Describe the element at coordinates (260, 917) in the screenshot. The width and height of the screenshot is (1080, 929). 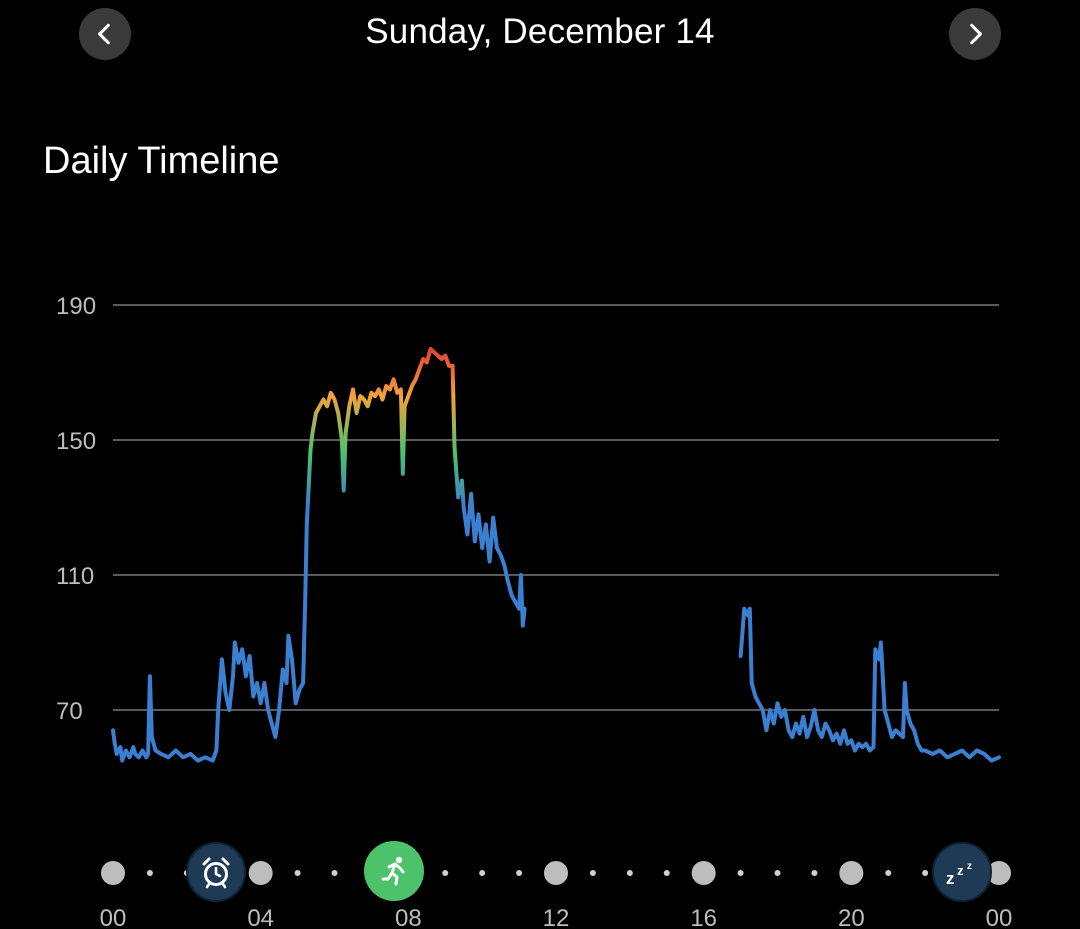
I see `x-tick-label: 04` at that location.